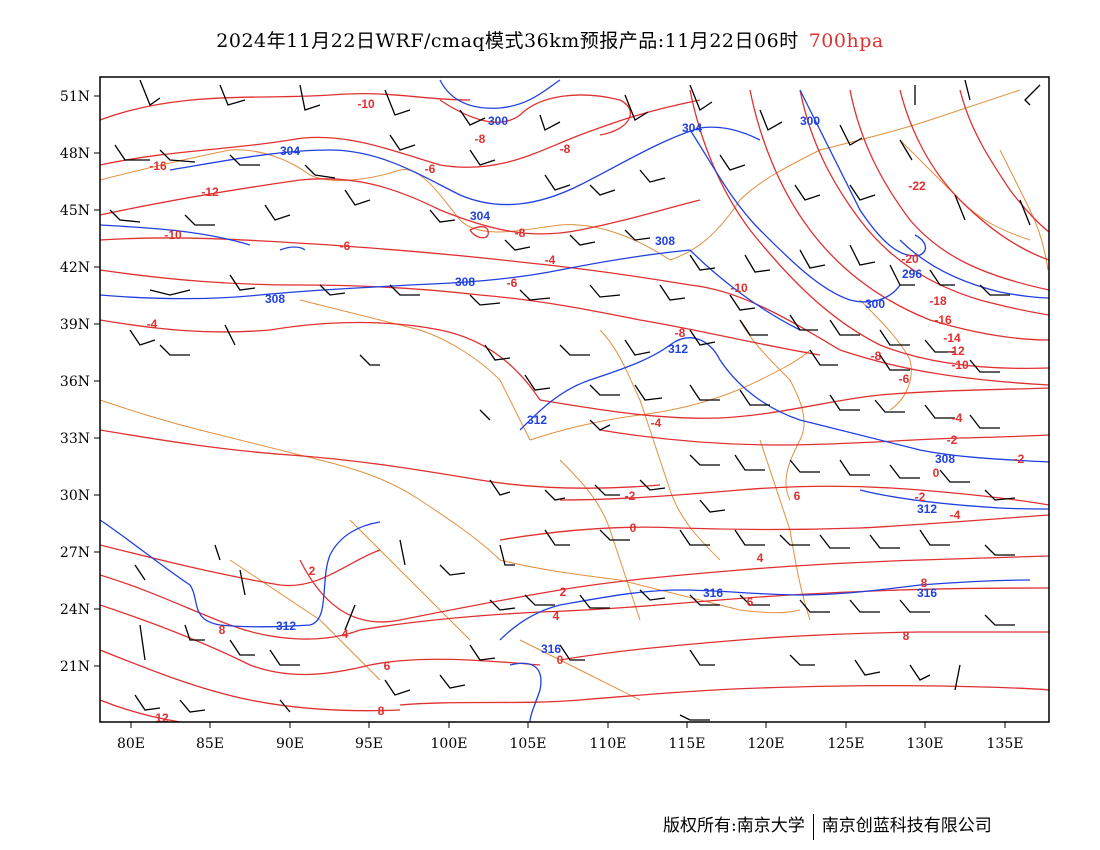 The width and height of the screenshot is (1100, 850). Describe the element at coordinates (290, 744) in the screenshot. I see `lon-tick-label: 90E` at that location.